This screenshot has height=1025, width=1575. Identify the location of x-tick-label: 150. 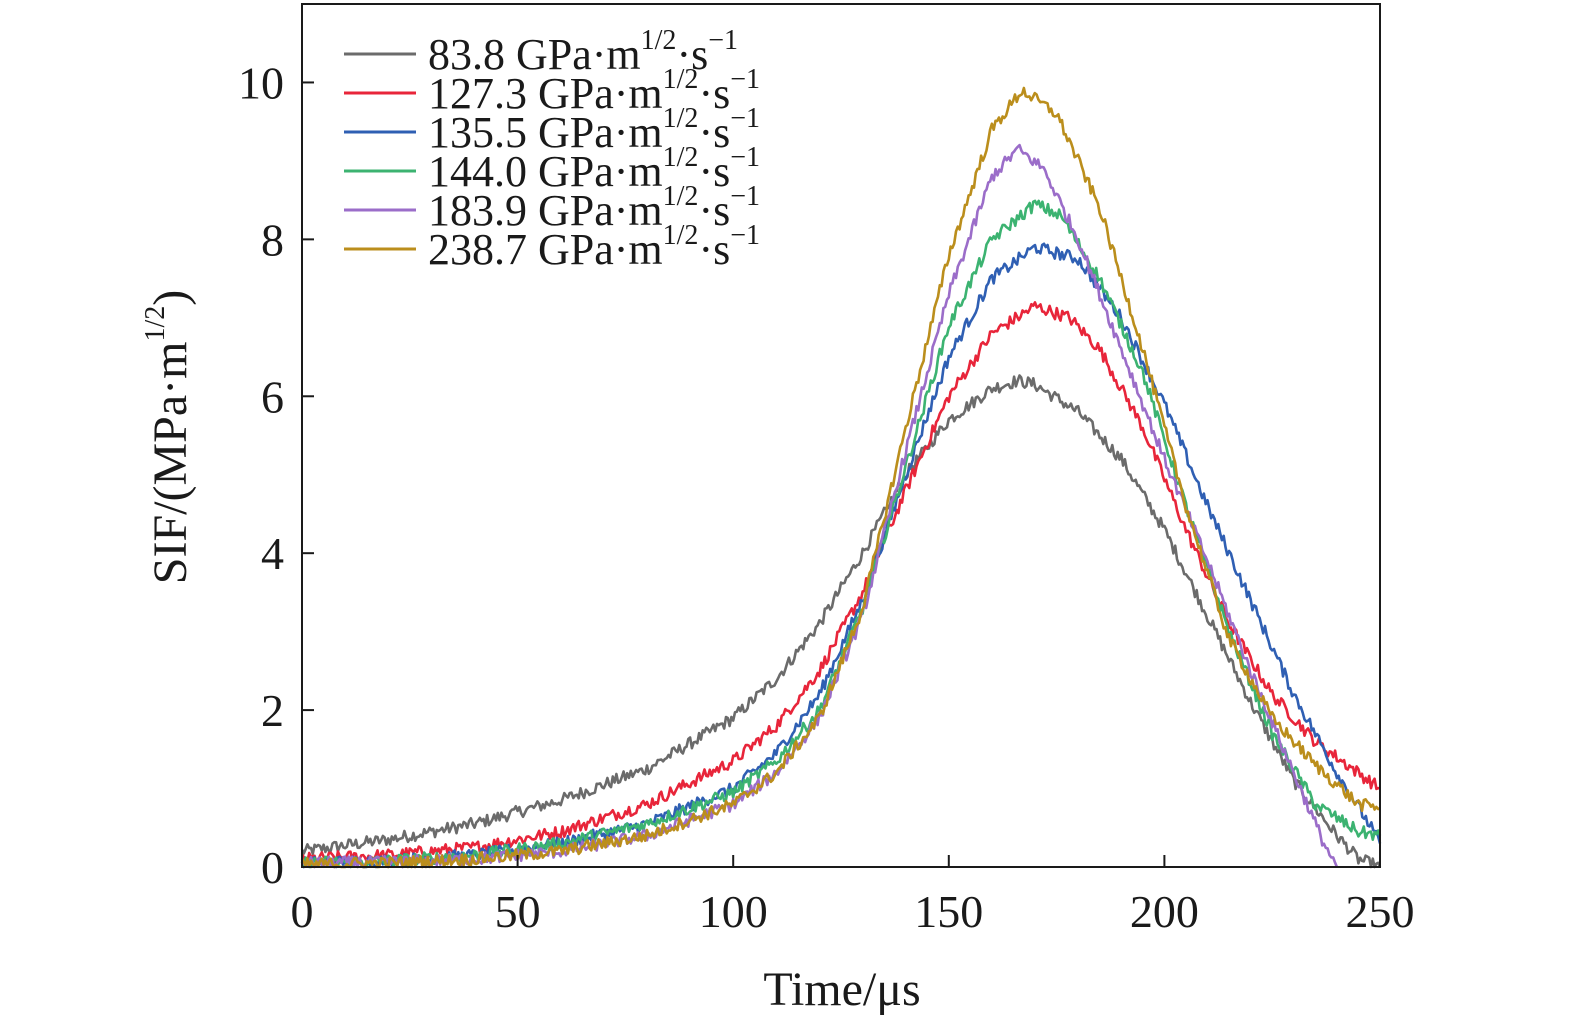
(948, 911).